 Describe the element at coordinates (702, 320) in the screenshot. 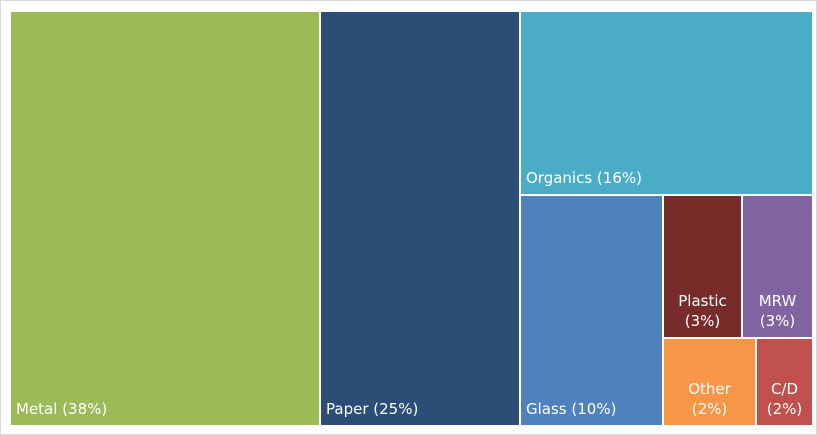

I see `tile-plastic-value: (3%)` at that location.